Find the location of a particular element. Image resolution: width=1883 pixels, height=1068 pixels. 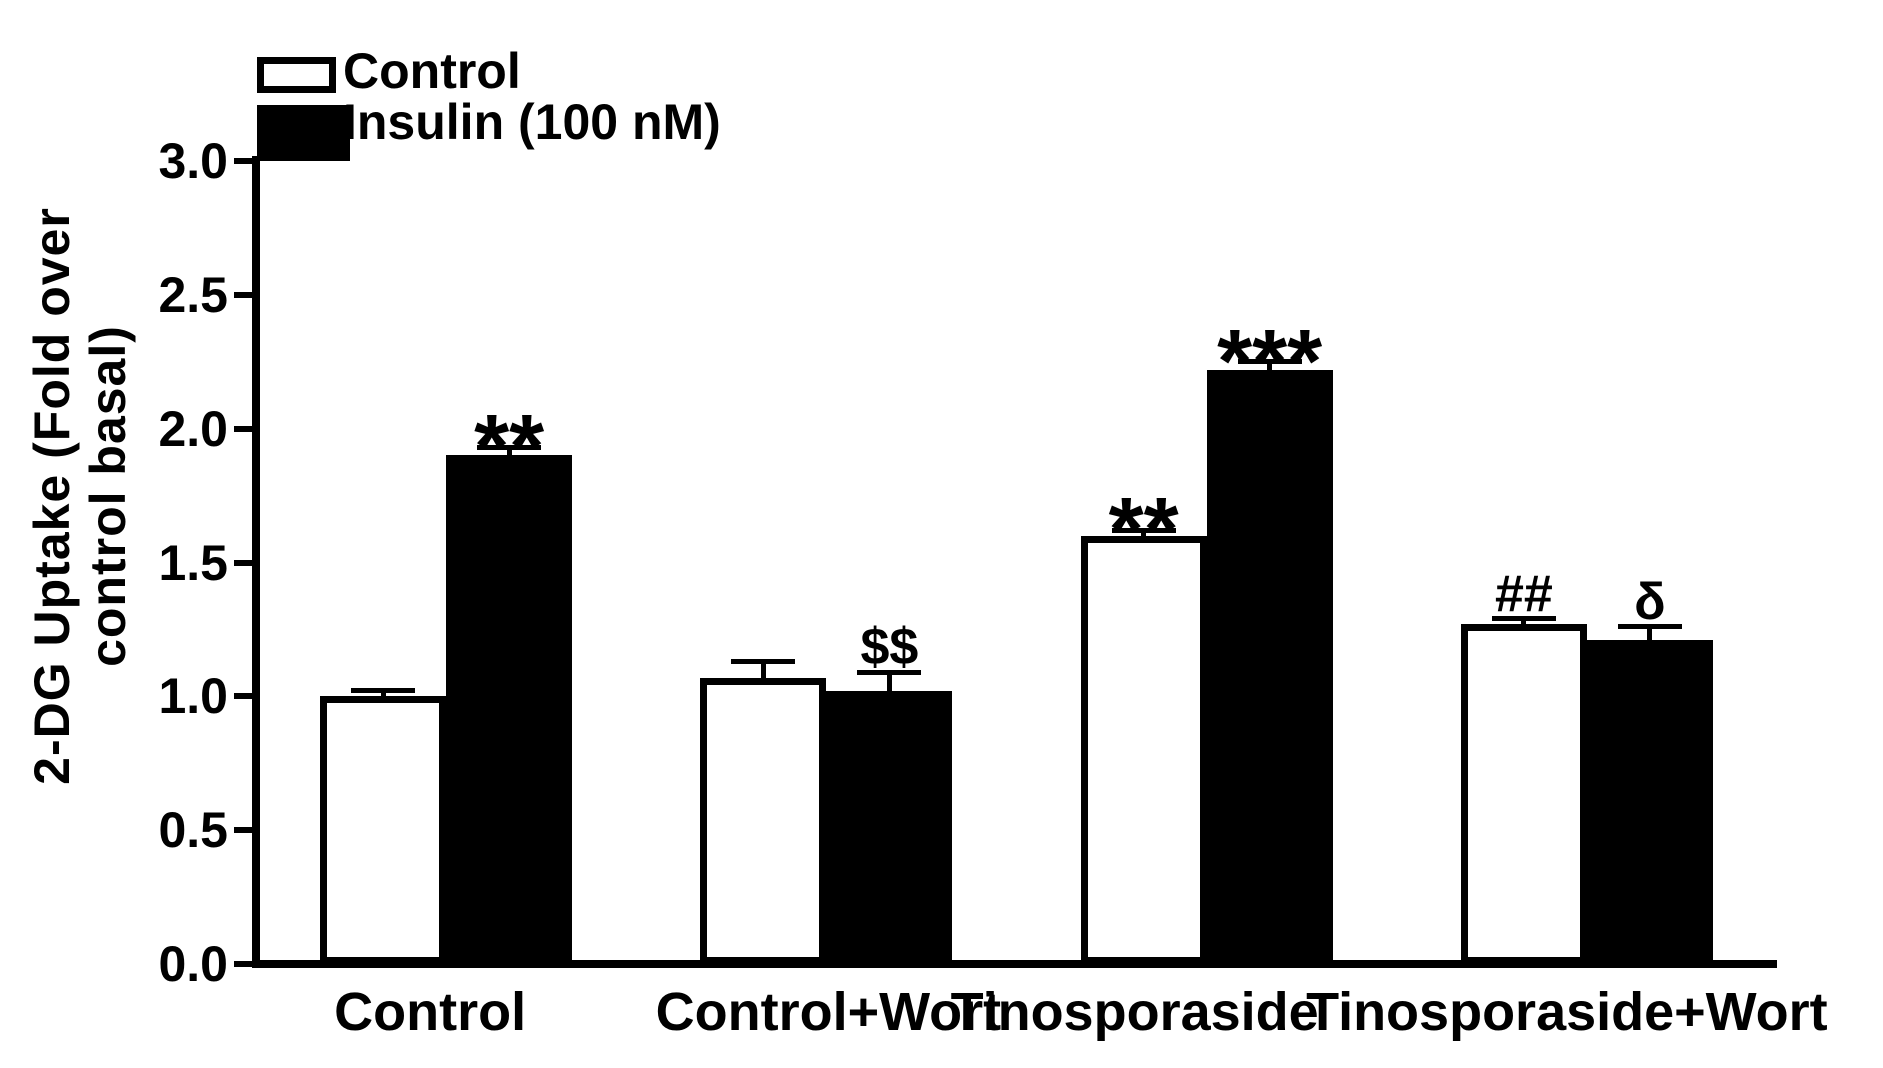

legend-swatch-control is located at coordinates (296, 75).